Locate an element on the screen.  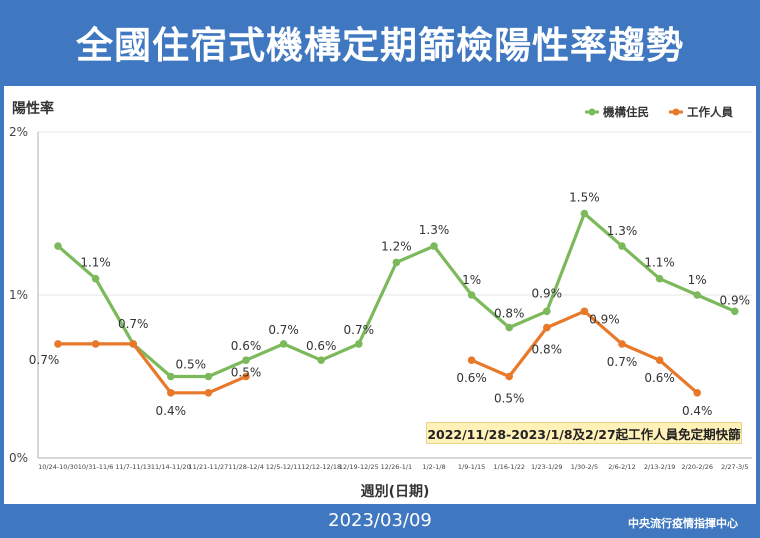
data-label: 1.5% is located at coordinates (584, 198).